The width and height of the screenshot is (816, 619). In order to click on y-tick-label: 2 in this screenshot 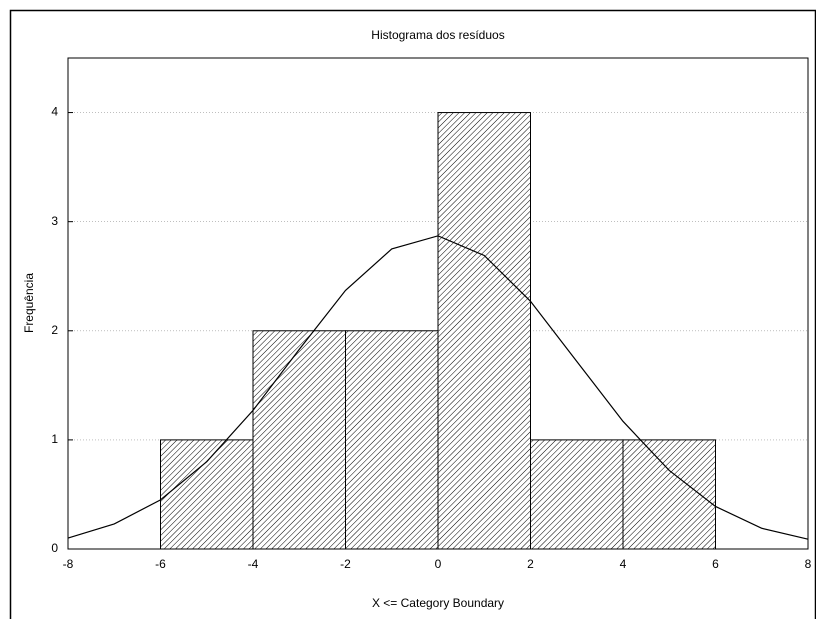, I will do `click(54, 330)`.